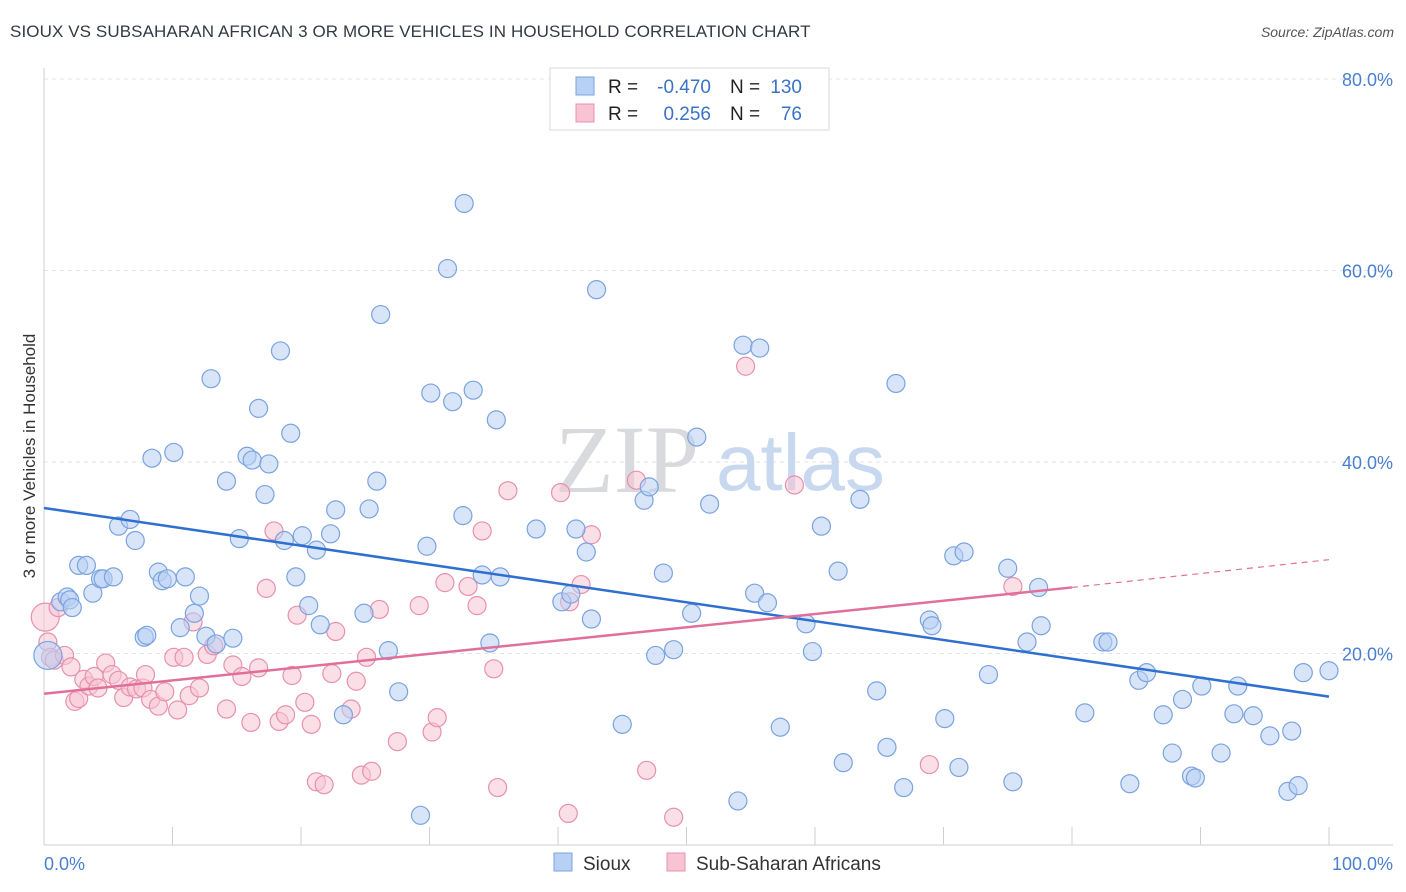 The height and width of the screenshot is (892, 1406). What do you see at coordinates (563, 862) in the screenshot?
I see `series-swatch-sioux` at bounding box center [563, 862].